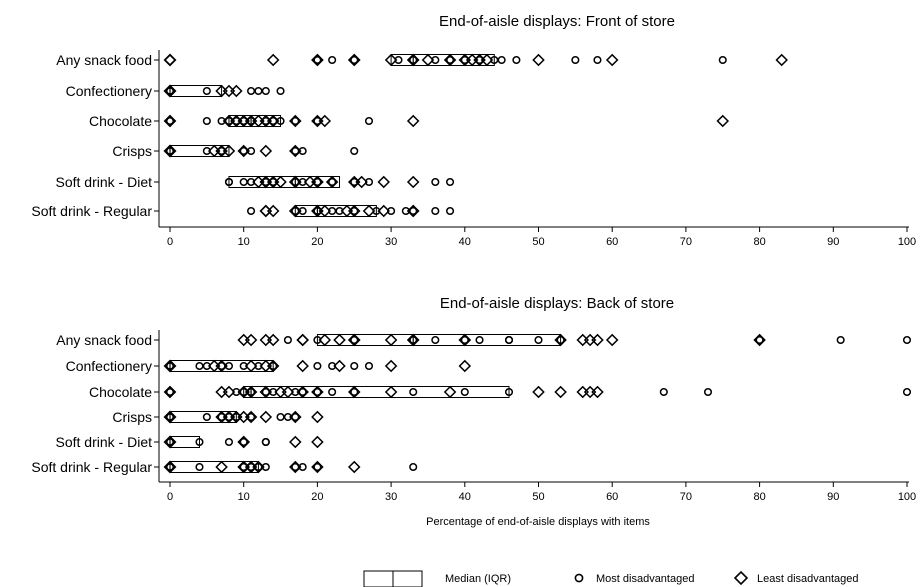 This screenshot has width=921, height=587. I want to click on x-tick-label: 80, so click(759, 242).